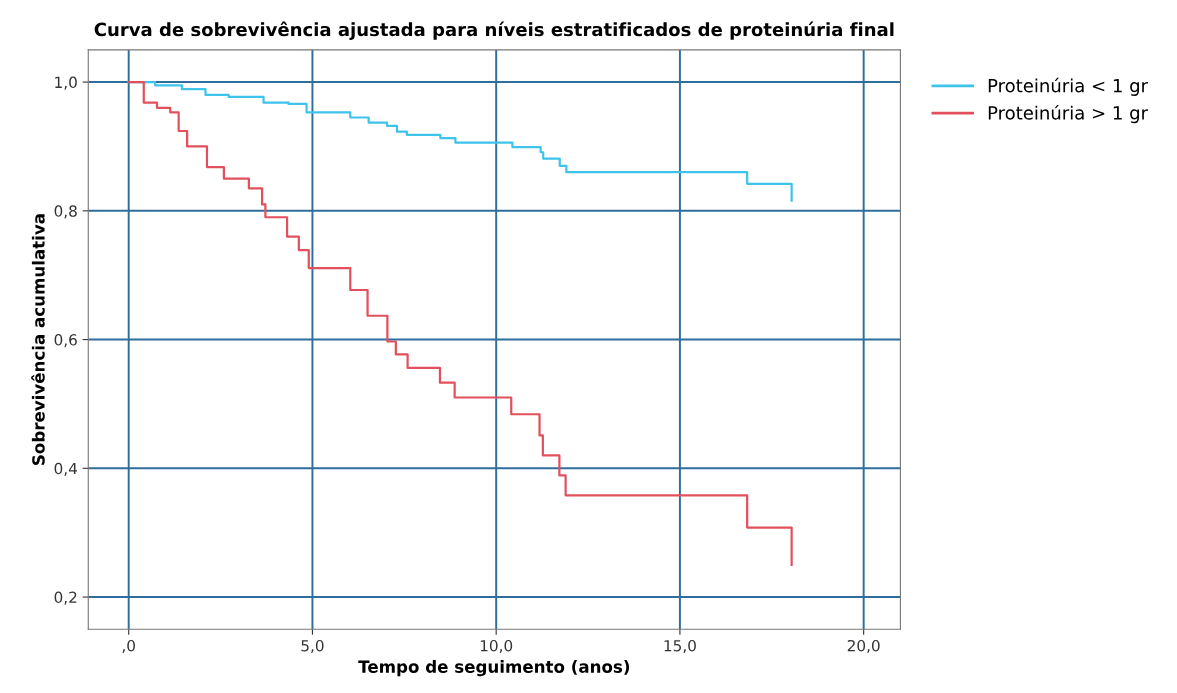 Image resolution: width=1177 pixels, height=693 pixels. Describe the element at coordinates (65, 341) in the screenshot. I see `y-tick-label: 0,6` at that location.